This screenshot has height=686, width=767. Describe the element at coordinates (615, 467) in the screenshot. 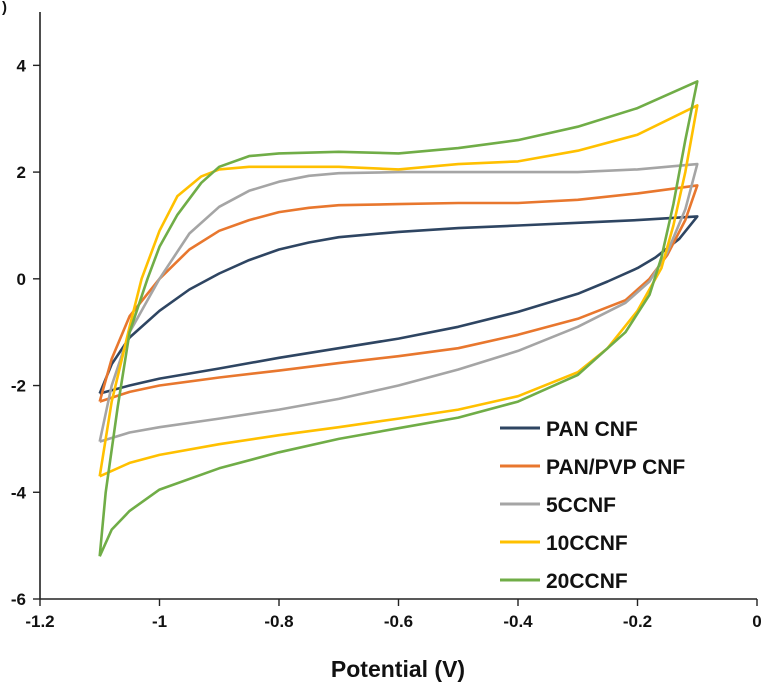

I see `legend-label: PAN/PVP CNF` at that location.